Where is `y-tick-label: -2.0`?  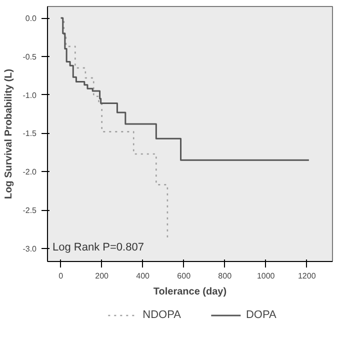
y-tick-label: -2.0 is located at coordinates (30, 172).